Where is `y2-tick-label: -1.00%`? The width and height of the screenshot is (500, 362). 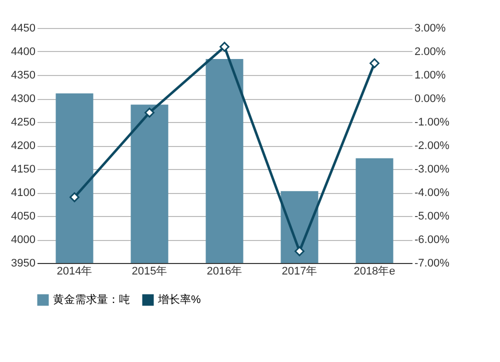
y2-tick-label: -1.00% is located at coordinates (432, 122).